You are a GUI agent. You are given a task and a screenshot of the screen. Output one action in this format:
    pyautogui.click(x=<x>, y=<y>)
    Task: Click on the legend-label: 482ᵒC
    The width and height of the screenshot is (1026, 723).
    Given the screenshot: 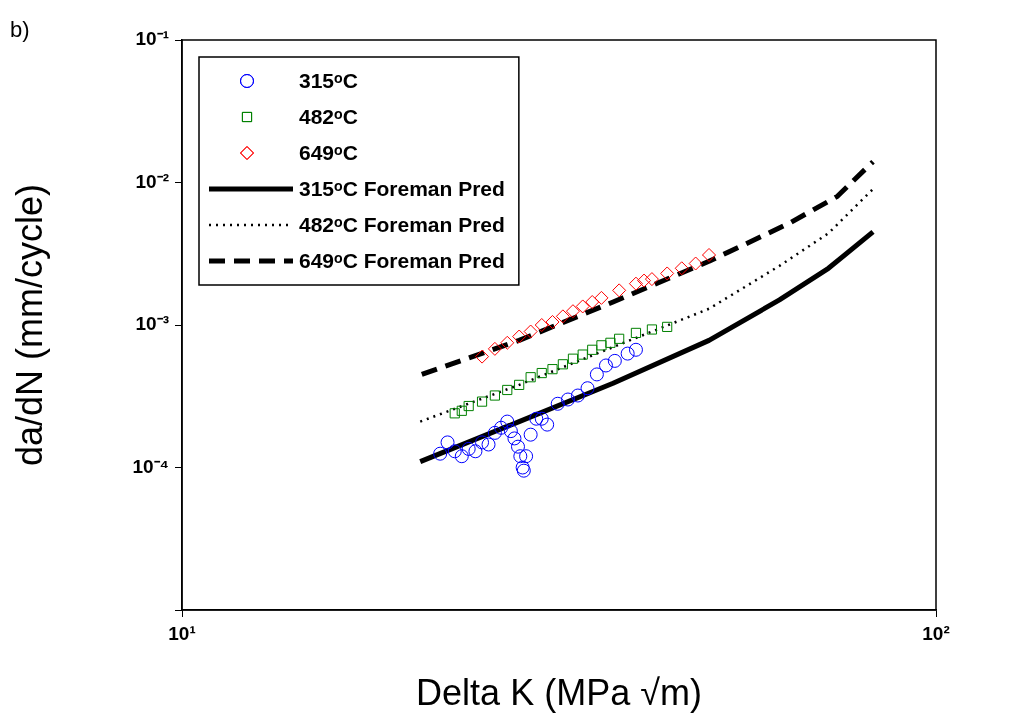 What is the action you would take?
    pyautogui.click(x=328, y=116)
    